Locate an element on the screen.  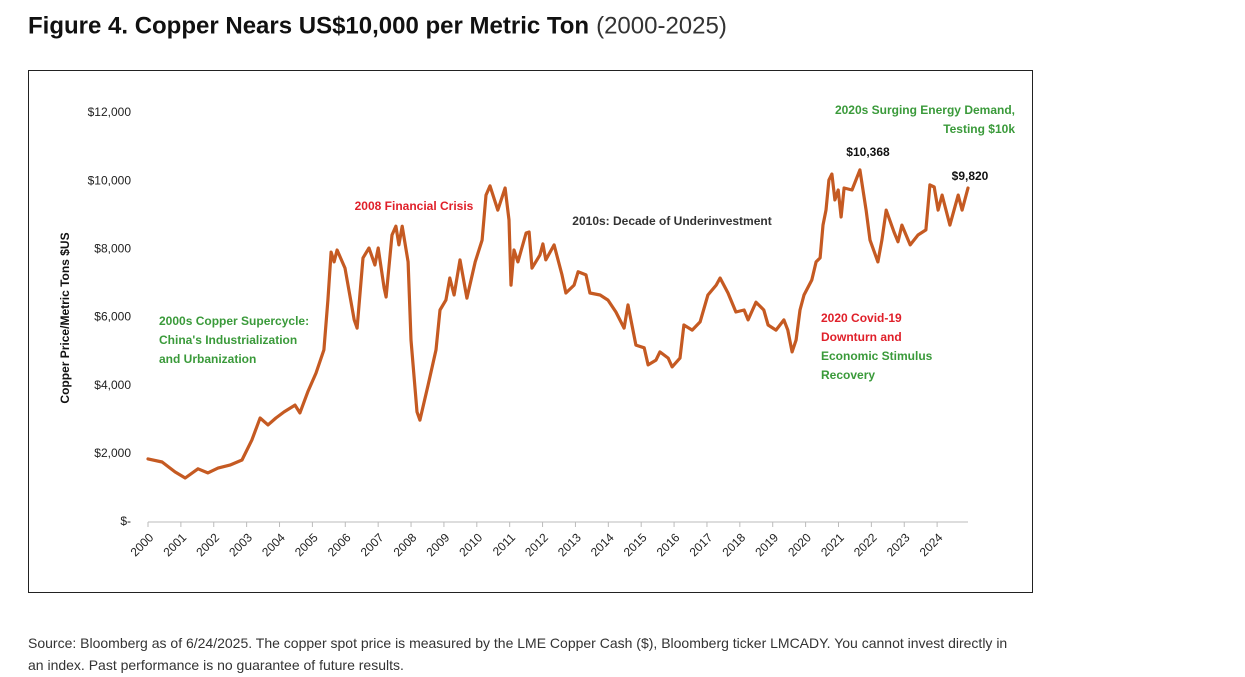
annotation: China's Industrialization is located at coordinates (228, 340).